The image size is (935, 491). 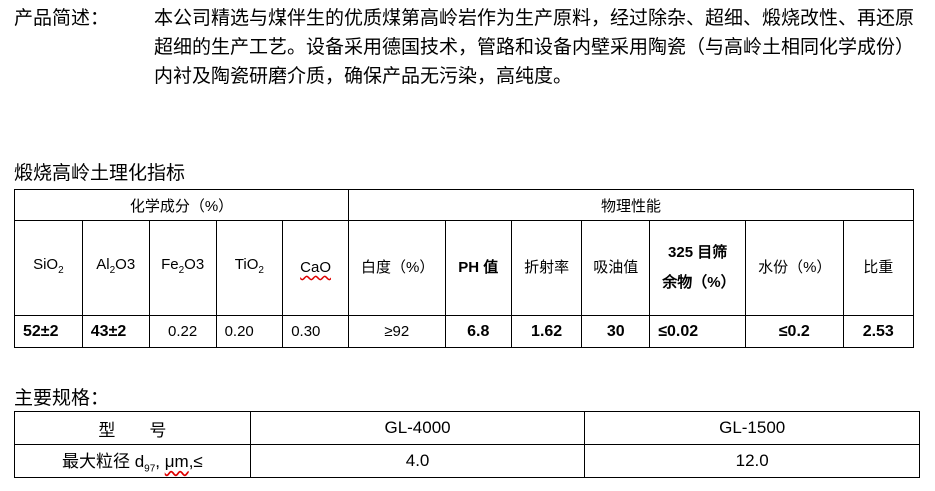 What do you see at coordinates (878, 268) in the screenshot?
I see `phys-header: 比重` at bounding box center [878, 268].